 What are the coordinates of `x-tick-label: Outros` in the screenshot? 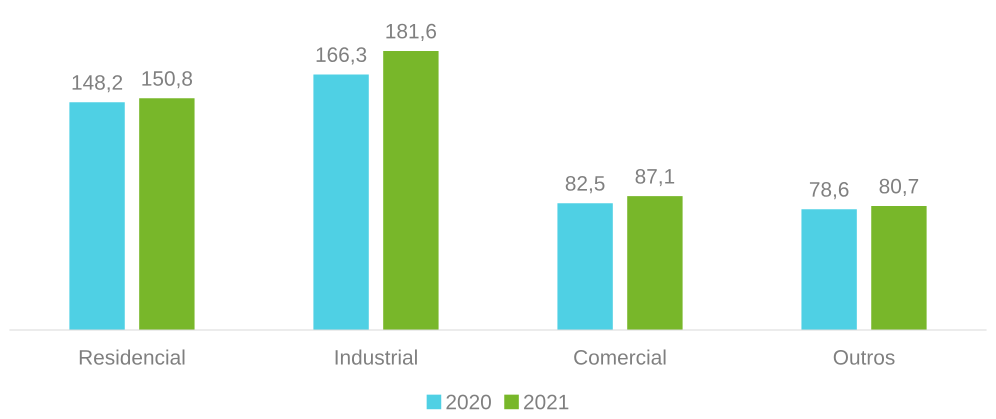 It's located at (864, 357).